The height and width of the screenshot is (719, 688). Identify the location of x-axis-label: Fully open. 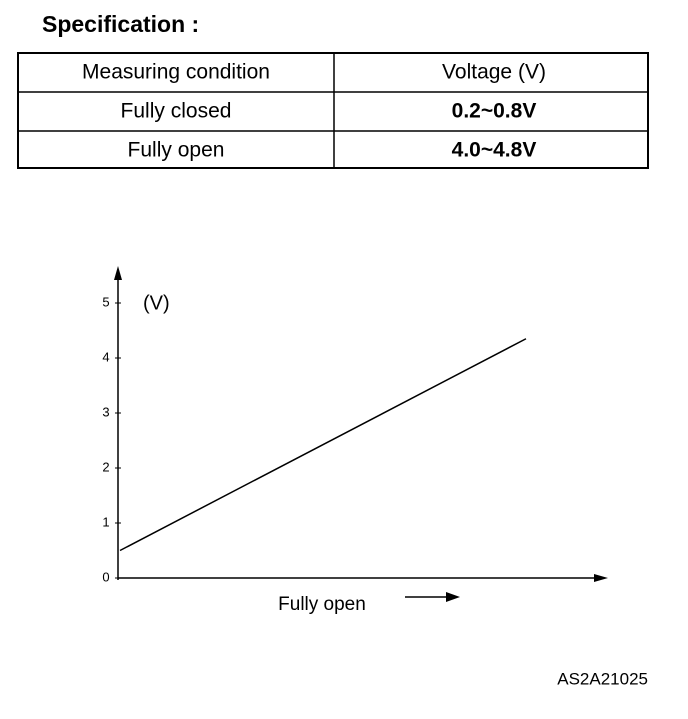
(322, 604).